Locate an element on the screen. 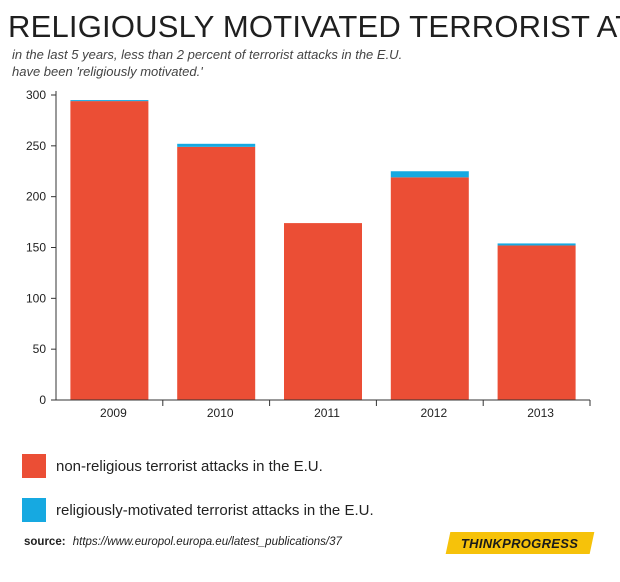 The image size is (620, 582). chart-title: RELIGIOUSLY MOTIVATED TERRORIST ATTACKS is located at coordinates (314, 26).